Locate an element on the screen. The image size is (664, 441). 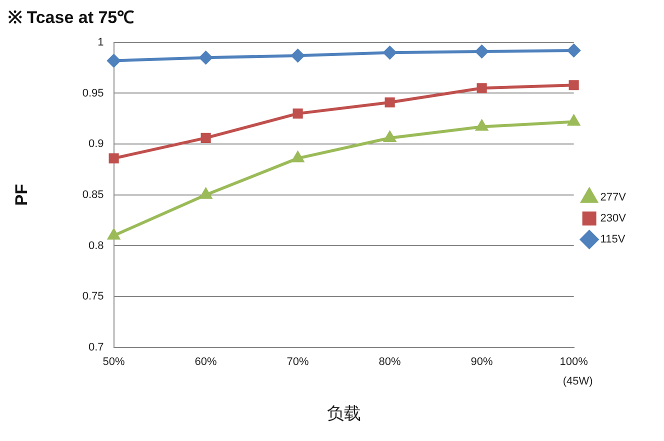
x-tick-label: 70% is located at coordinates (298, 362).